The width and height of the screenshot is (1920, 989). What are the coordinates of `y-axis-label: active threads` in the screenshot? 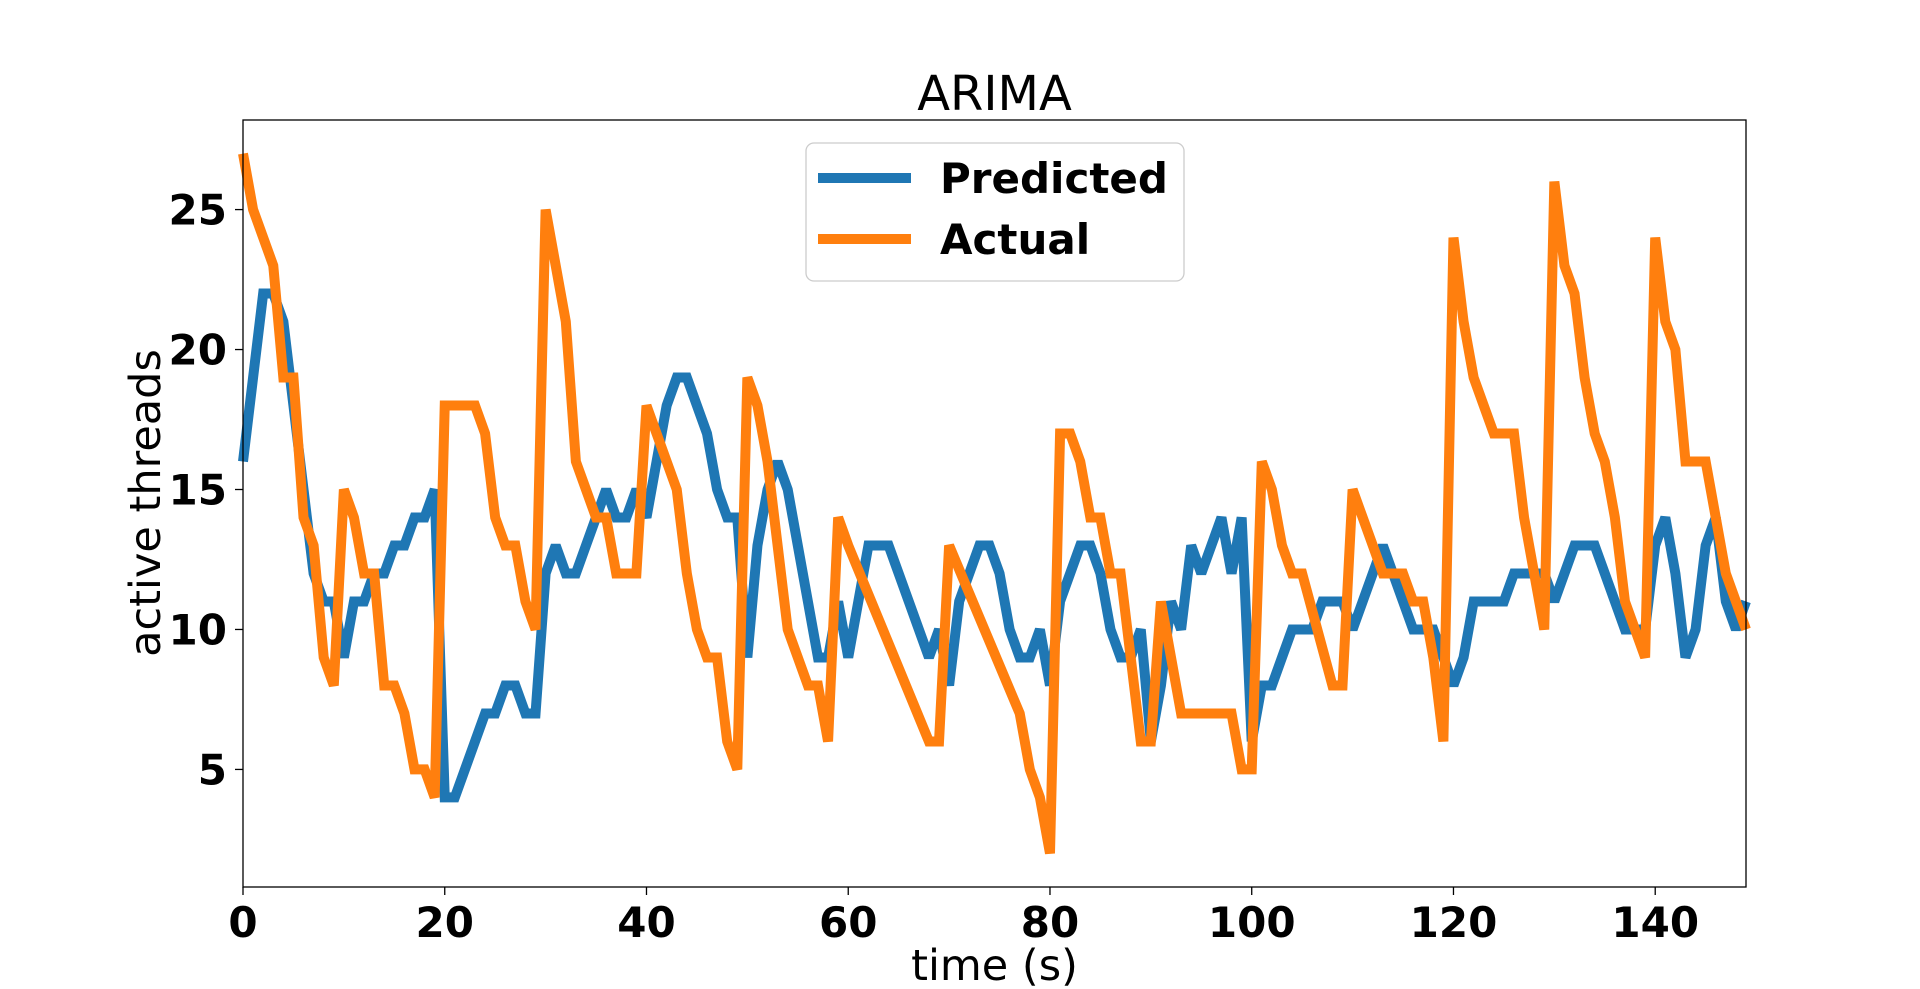 It's located at (146, 503).